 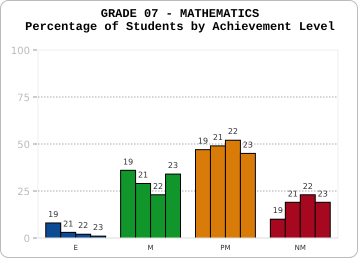 What do you see at coordinates (27, 239) in the screenshot?
I see `y-tick-label: 0` at bounding box center [27, 239].